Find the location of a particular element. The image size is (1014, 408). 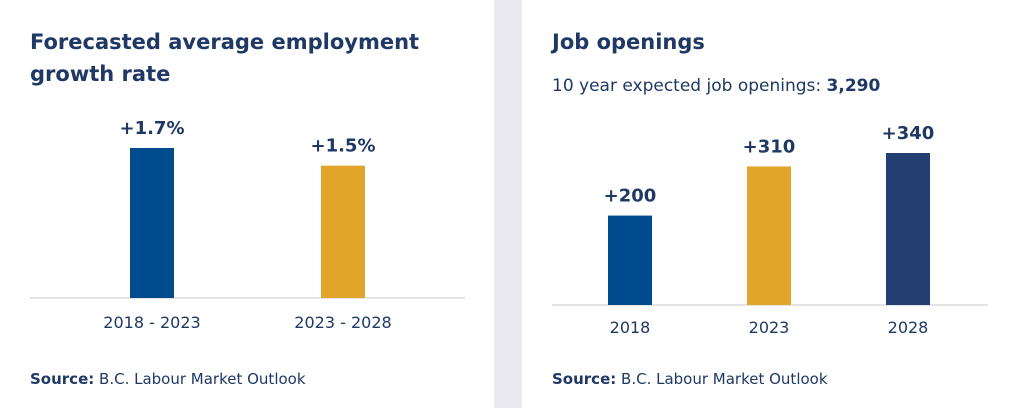

value-label: +340 is located at coordinates (908, 133).